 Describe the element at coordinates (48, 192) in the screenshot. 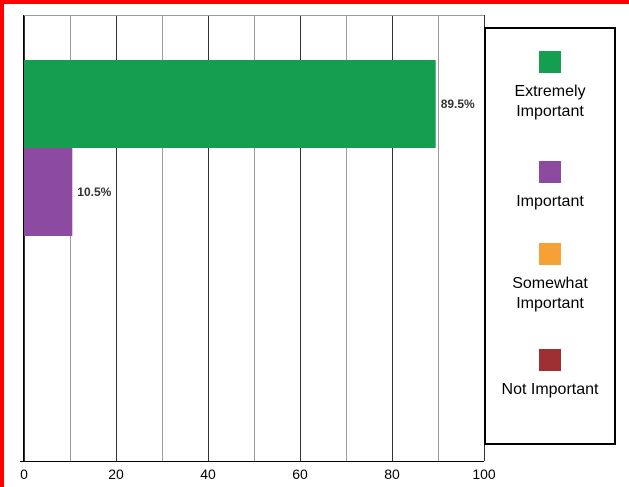

I see `bar-important` at that location.